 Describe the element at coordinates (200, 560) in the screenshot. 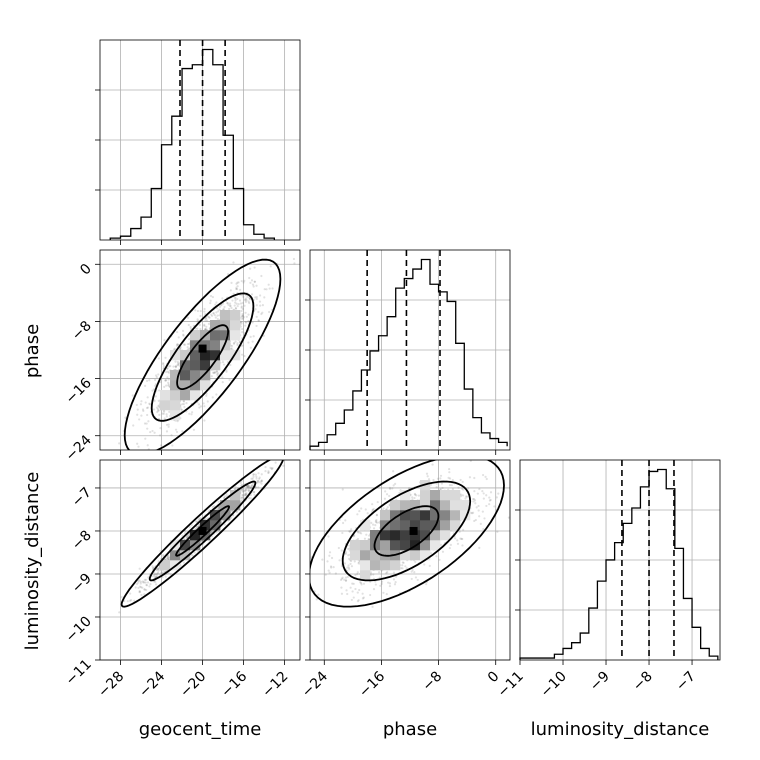

I see `scatter-panel-geocent-time-vs-luminosity-distance-frame` at that location.